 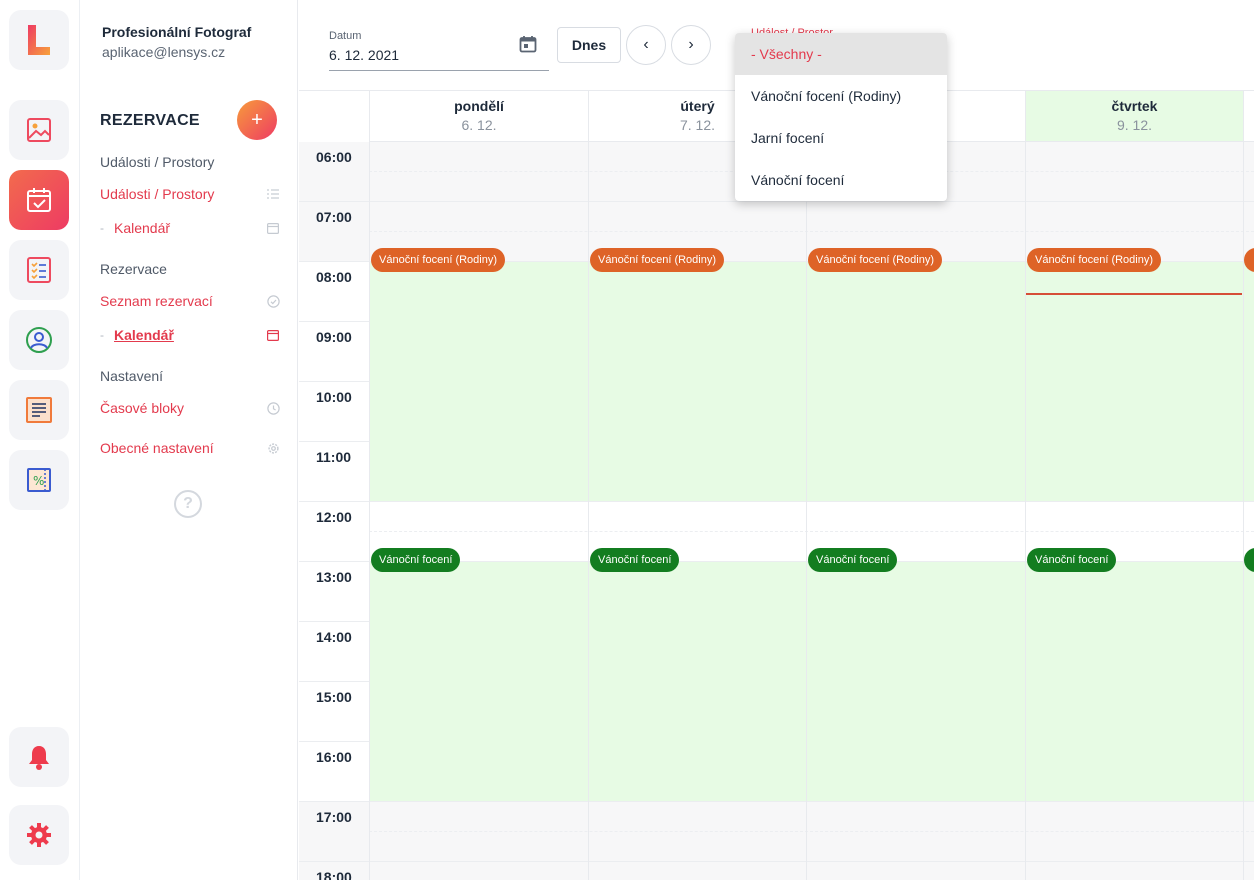 I want to click on indent-dash: -, so click(x=102, y=228).